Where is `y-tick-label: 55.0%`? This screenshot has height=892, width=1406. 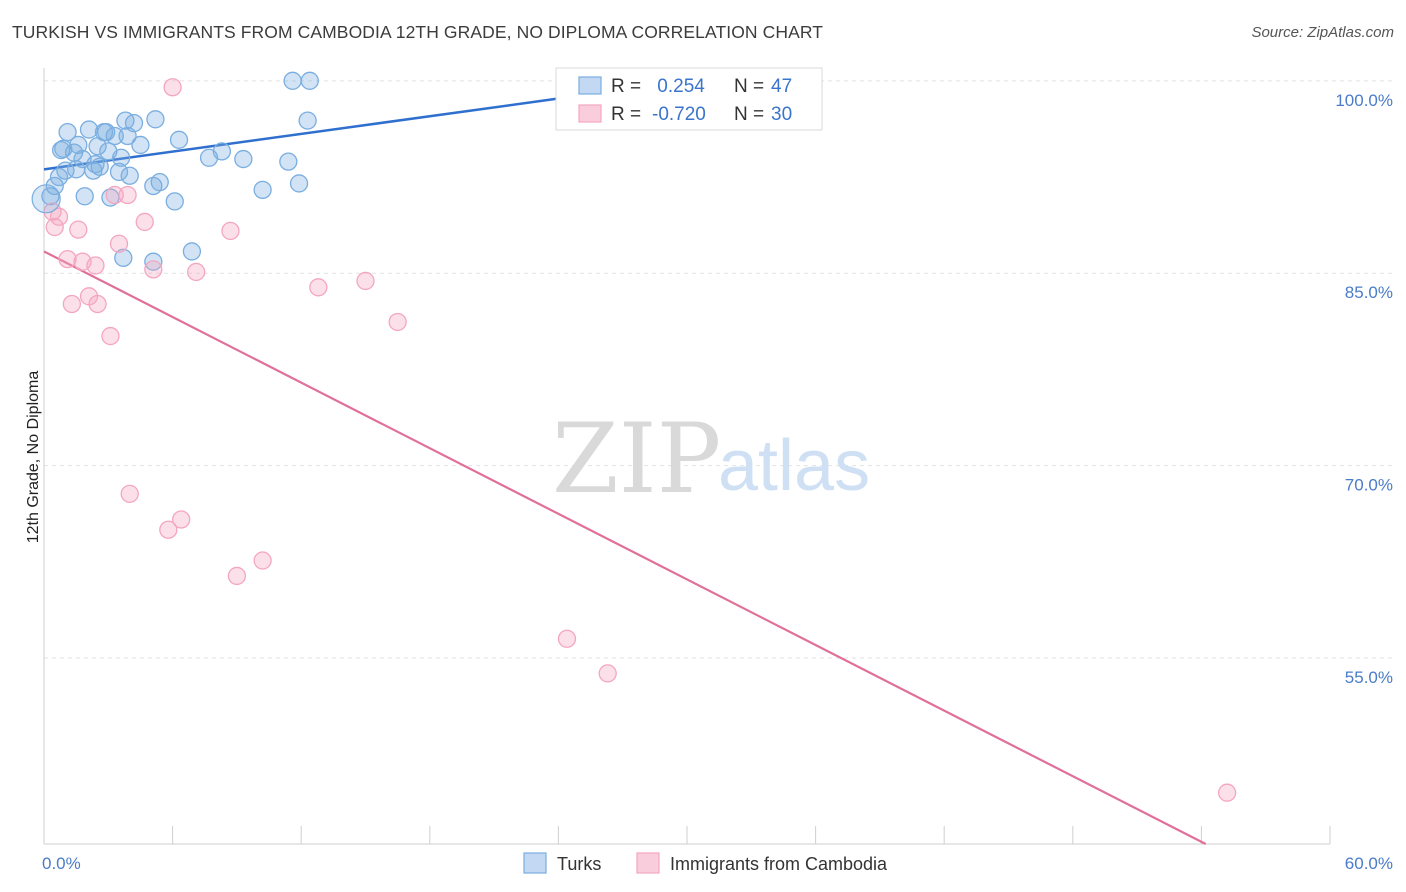 y-tick-label: 55.0% is located at coordinates (1369, 677).